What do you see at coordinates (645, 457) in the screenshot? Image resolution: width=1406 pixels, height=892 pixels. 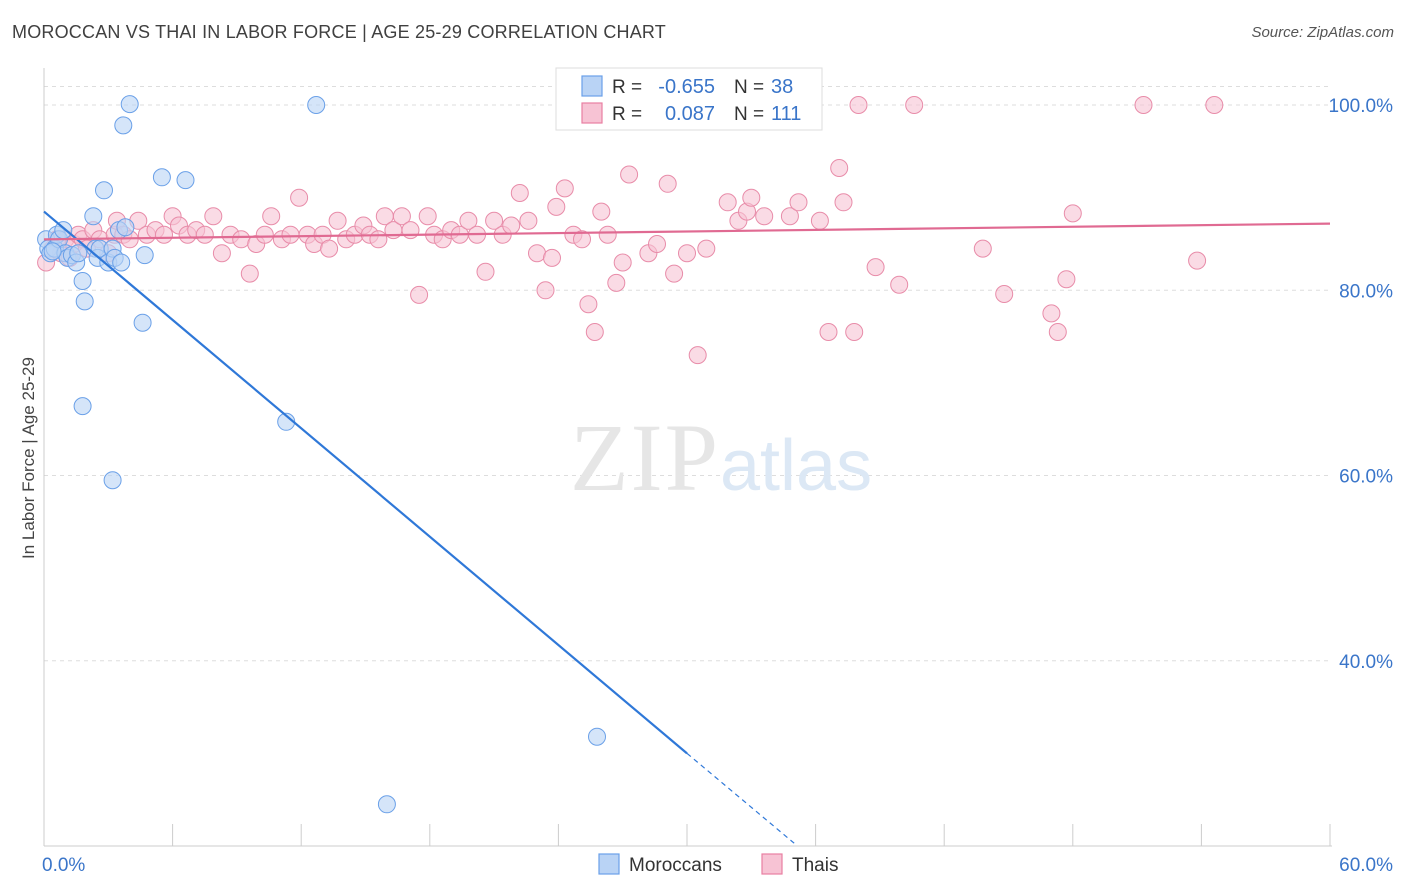 I see `watermark-zip: ZIP` at bounding box center [645, 457].